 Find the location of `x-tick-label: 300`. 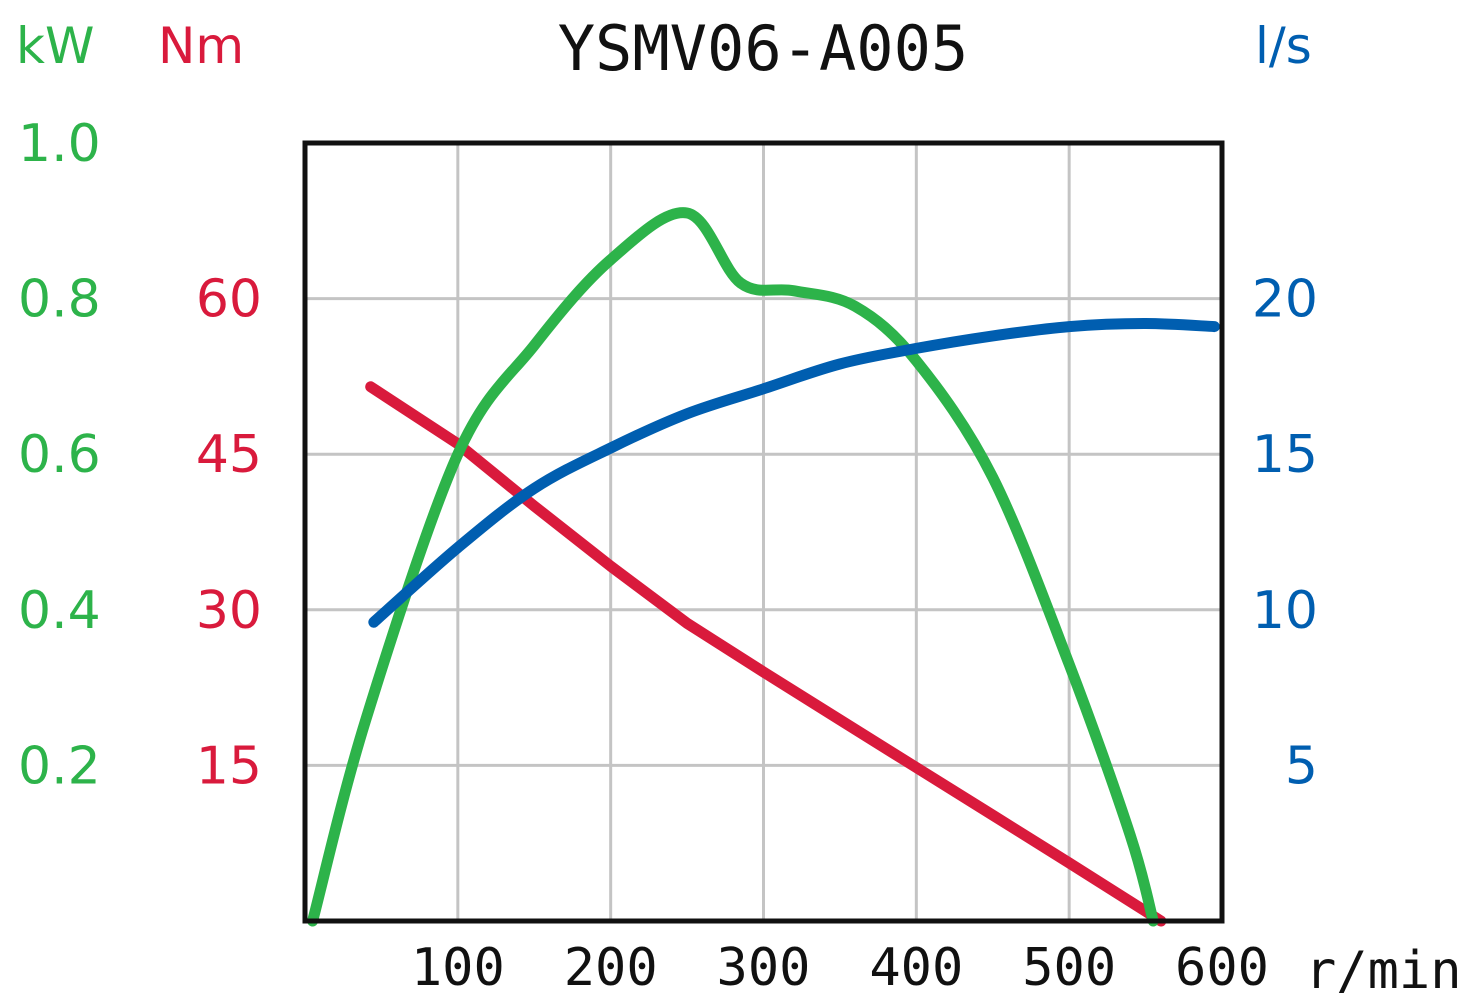

x-tick-label: 300 is located at coordinates (764, 968).